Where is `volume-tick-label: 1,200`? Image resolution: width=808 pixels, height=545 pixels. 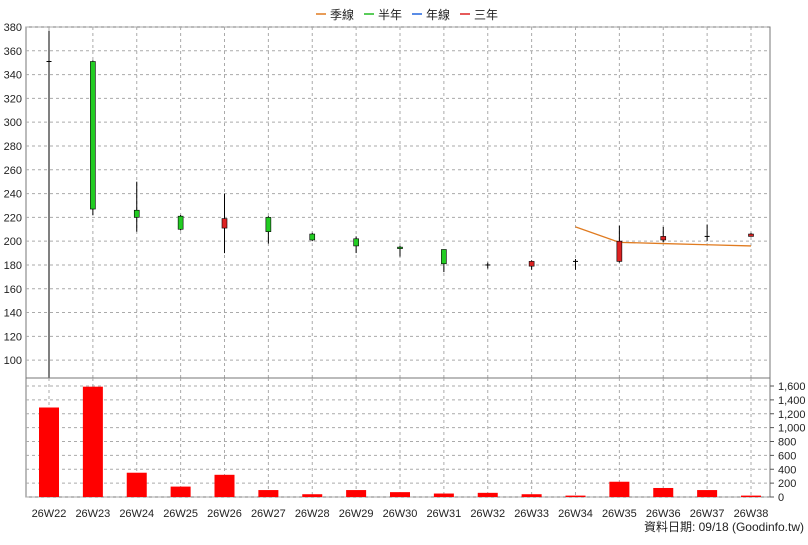
volume-tick-label: 1,200 is located at coordinates (792, 415).